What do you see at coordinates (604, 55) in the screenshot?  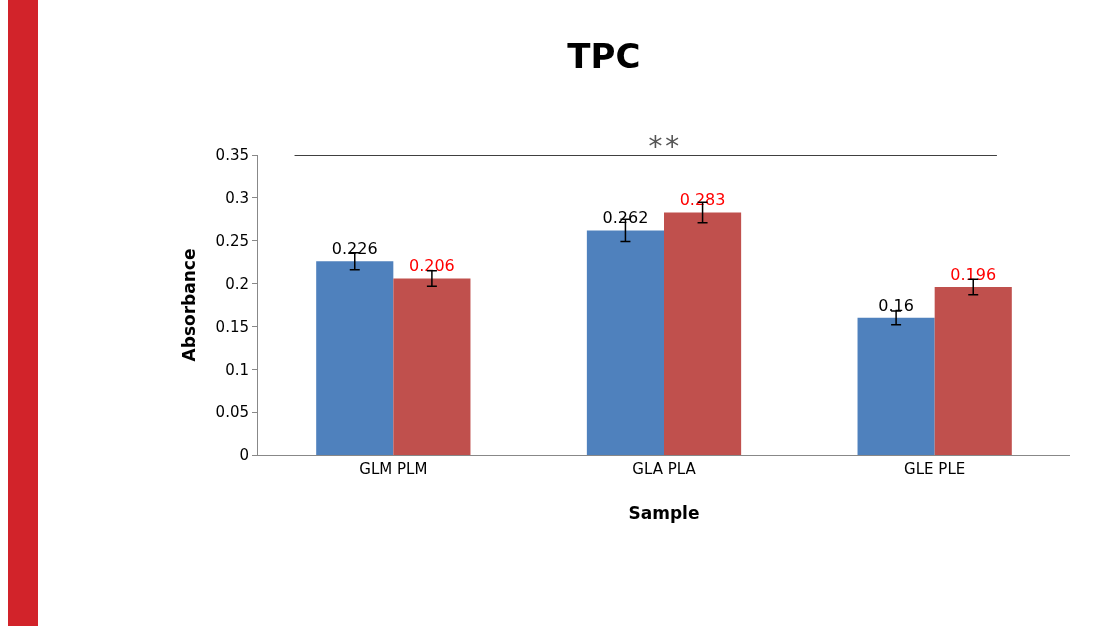 I see `chart-title: TPC` at bounding box center [604, 55].